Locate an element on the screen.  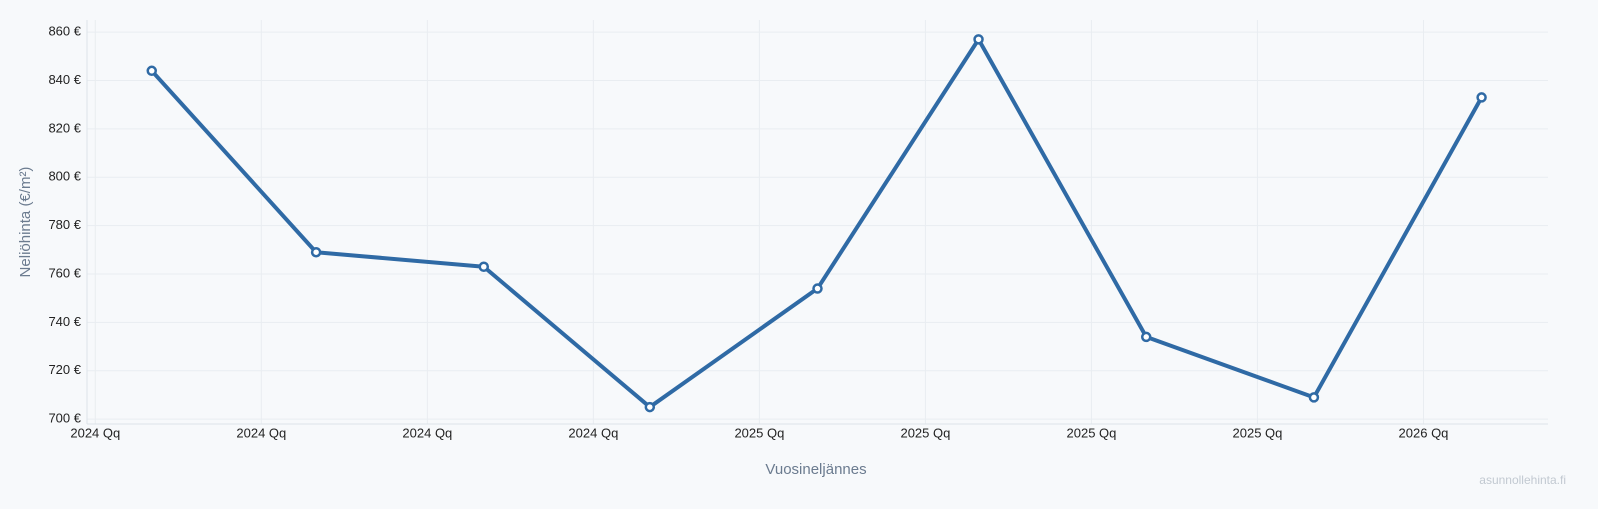
y-tick-label: 760 € is located at coordinates (64, 272).